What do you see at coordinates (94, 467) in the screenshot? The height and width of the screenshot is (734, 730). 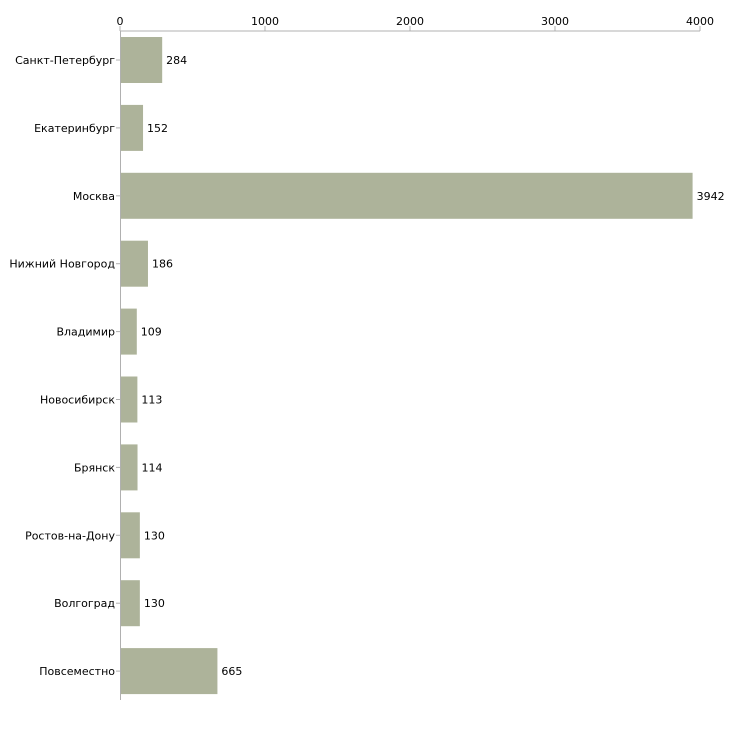 I see `category-label: Брянск` at bounding box center [94, 467].